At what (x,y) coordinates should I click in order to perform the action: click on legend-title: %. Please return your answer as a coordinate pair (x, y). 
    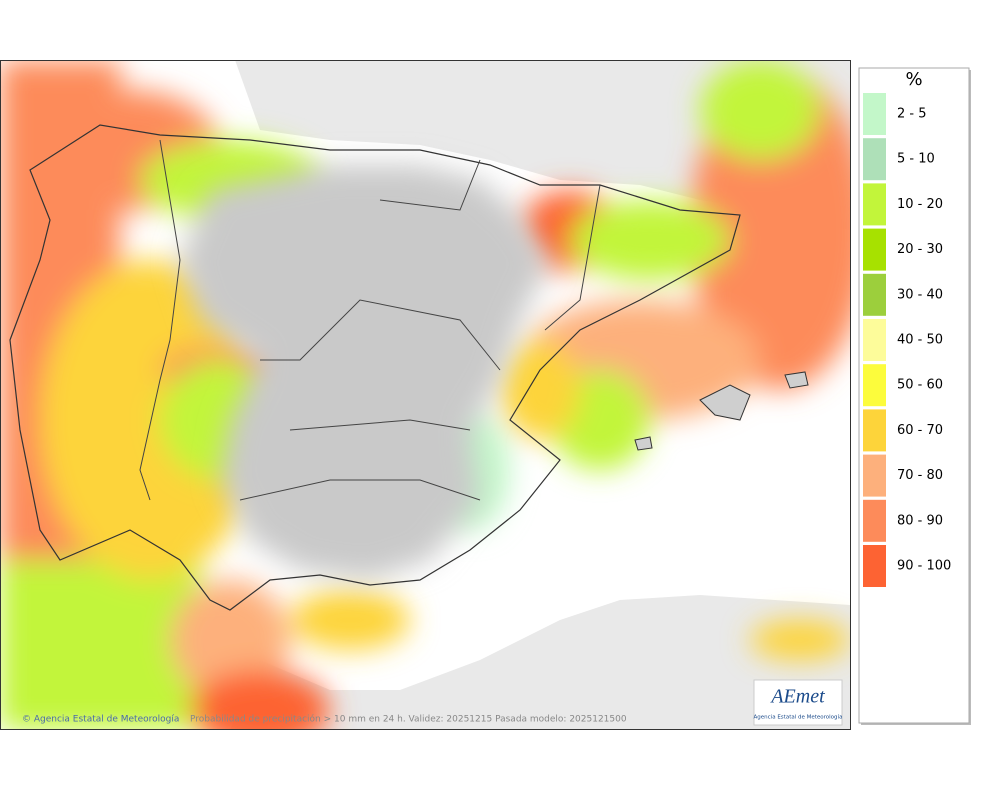
    Looking at the image, I should click on (913, 79).